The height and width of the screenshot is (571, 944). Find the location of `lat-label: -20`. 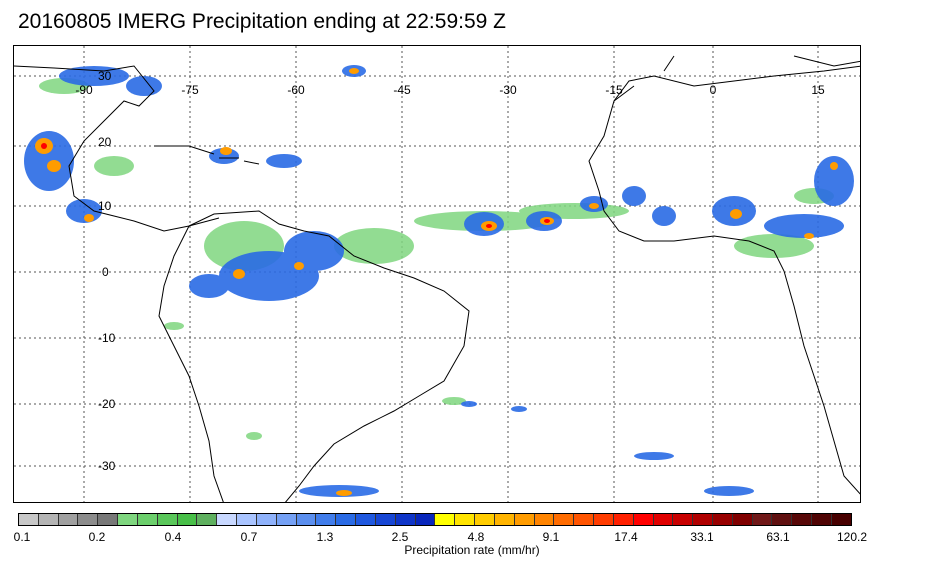

lat-label: -20 is located at coordinates (107, 404).